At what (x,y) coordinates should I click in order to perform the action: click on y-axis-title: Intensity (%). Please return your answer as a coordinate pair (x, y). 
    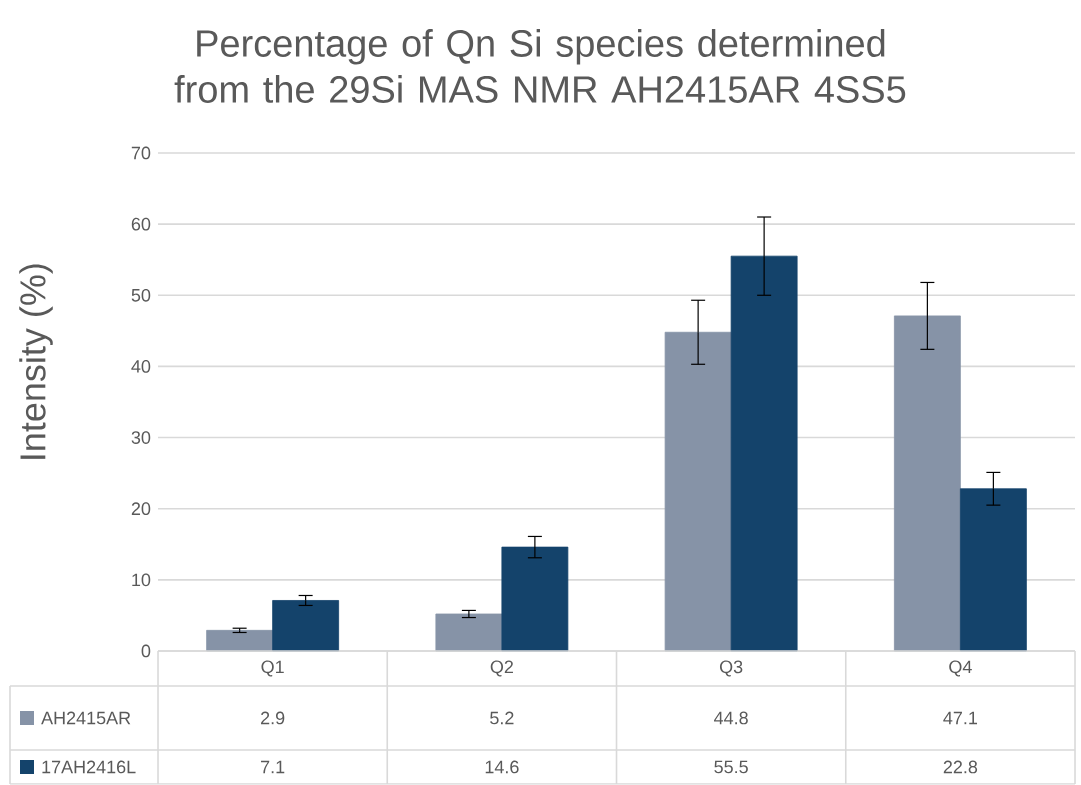
    Looking at the image, I should click on (36, 361).